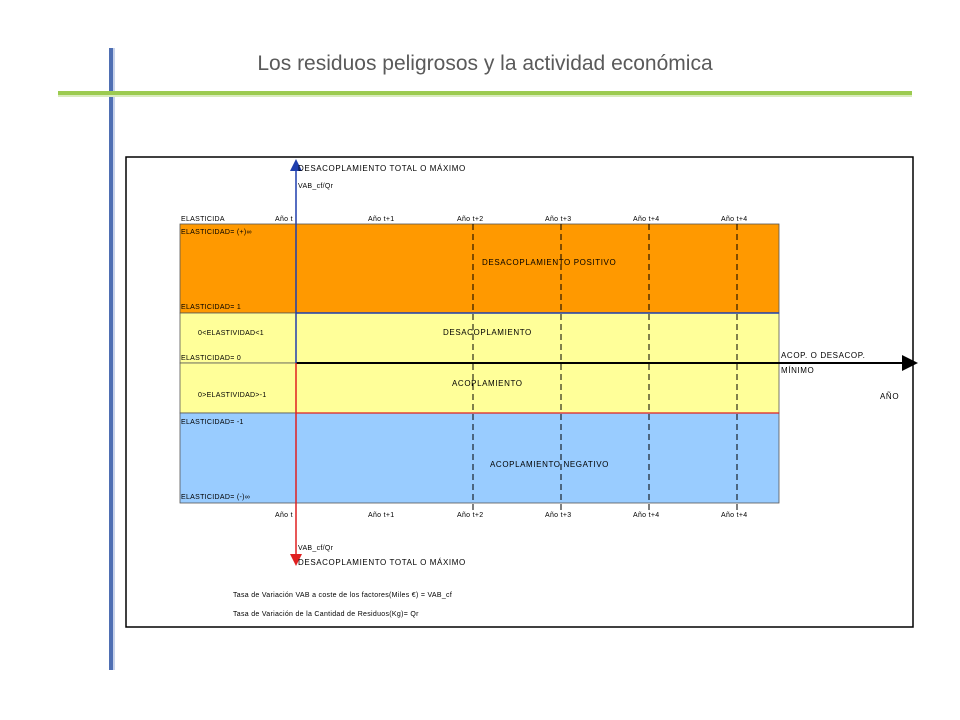 Image resolution: width=960 pixels, height=720 pixels. What do you see at coordinates (797, 370) in the screenshot?
I see `right-axis-label-2: MÍNIMO` at bounding box center [797, 370].